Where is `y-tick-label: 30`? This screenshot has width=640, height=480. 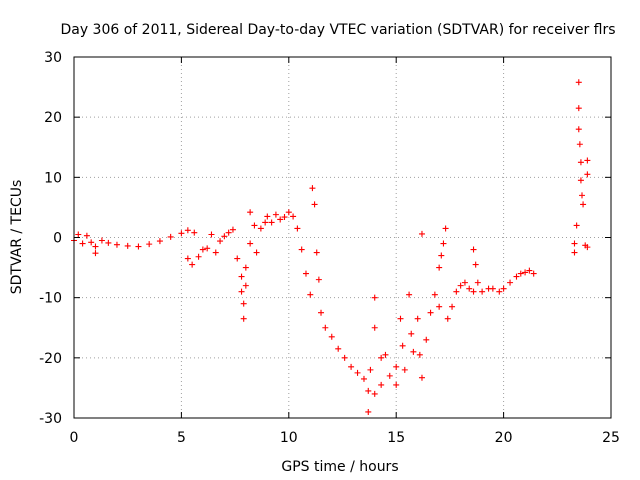 y-tick-label: 30 is located at coordinates (53, 58).